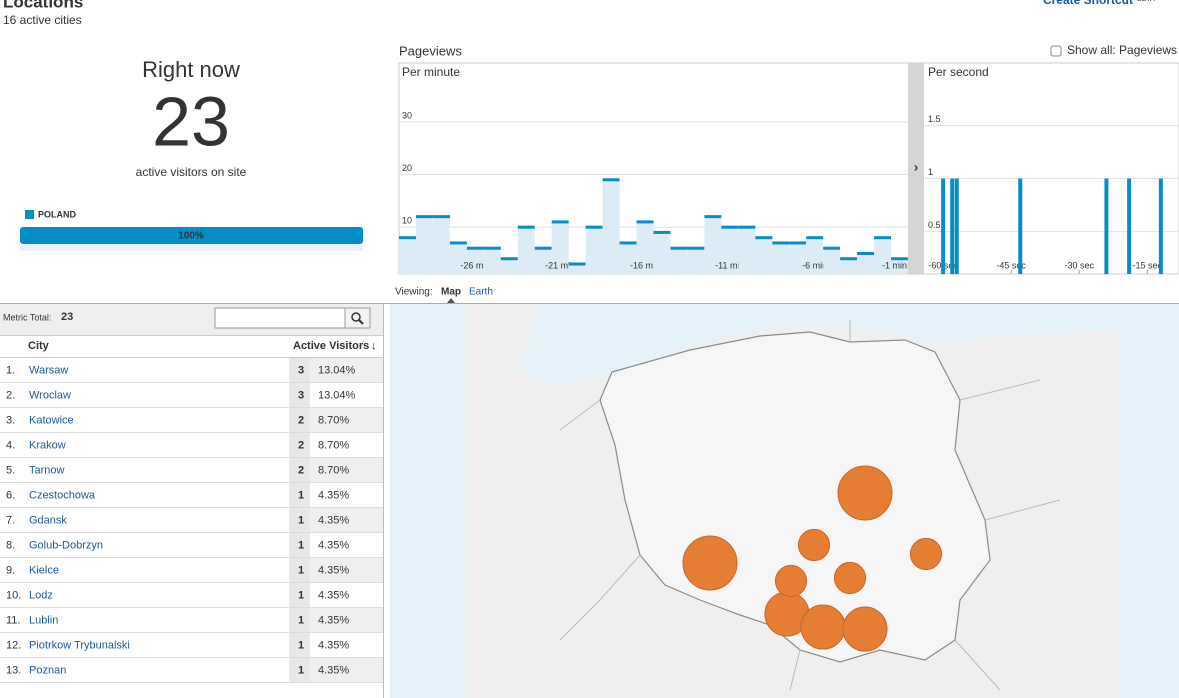 This screenshot has width=1179, height=698. Describe the element at coordinates (43, 5) in the screenshot. I see `page-title: Locations` at that location.